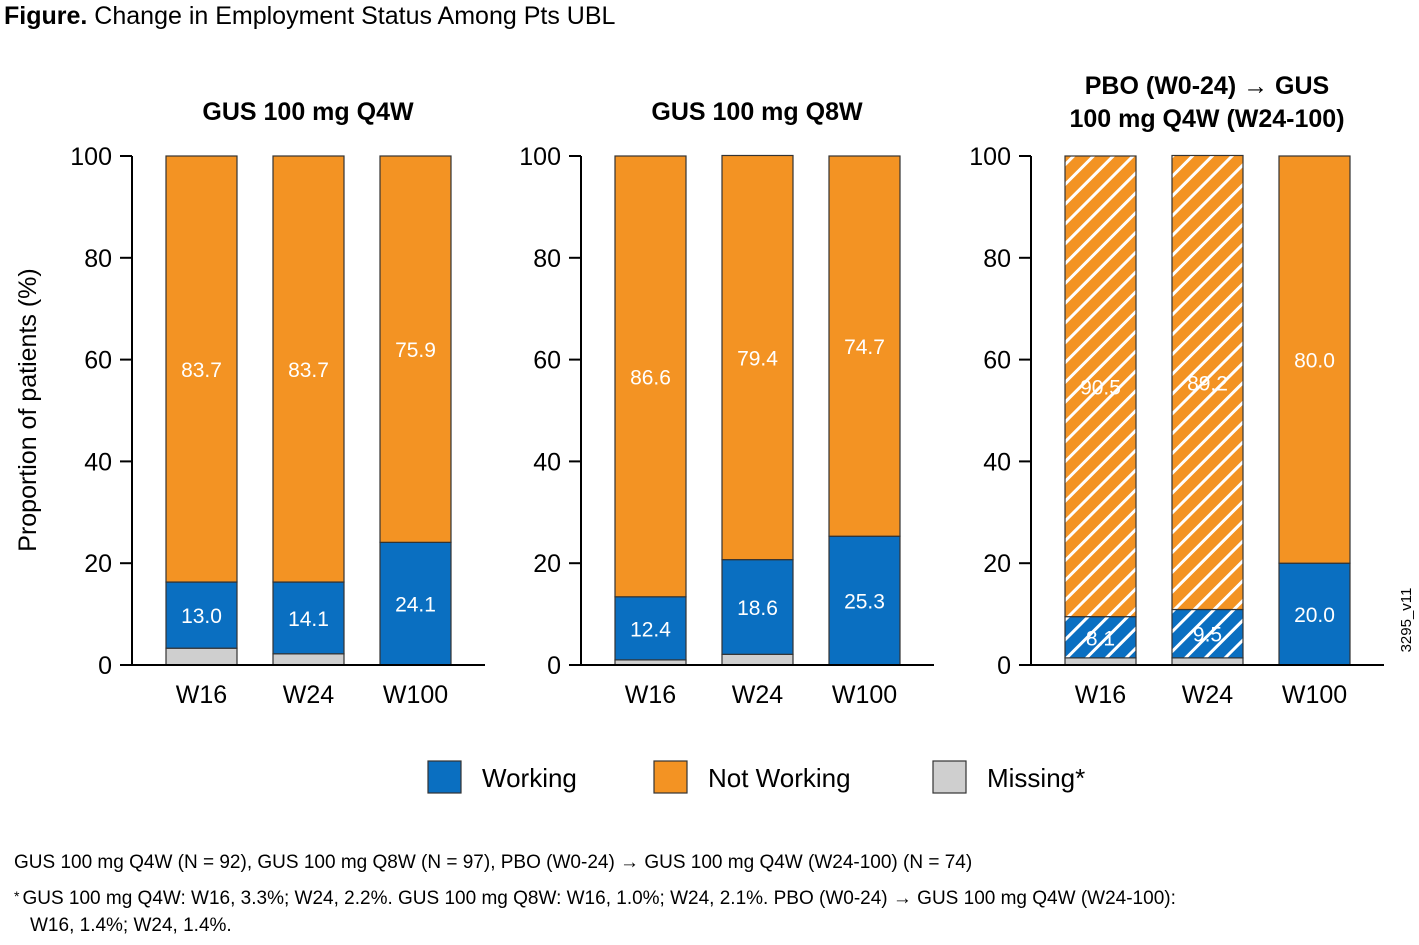 This screenshot has width=1419, height=945. I want to click on data-label-working: 9.5, so click(1207, 635).